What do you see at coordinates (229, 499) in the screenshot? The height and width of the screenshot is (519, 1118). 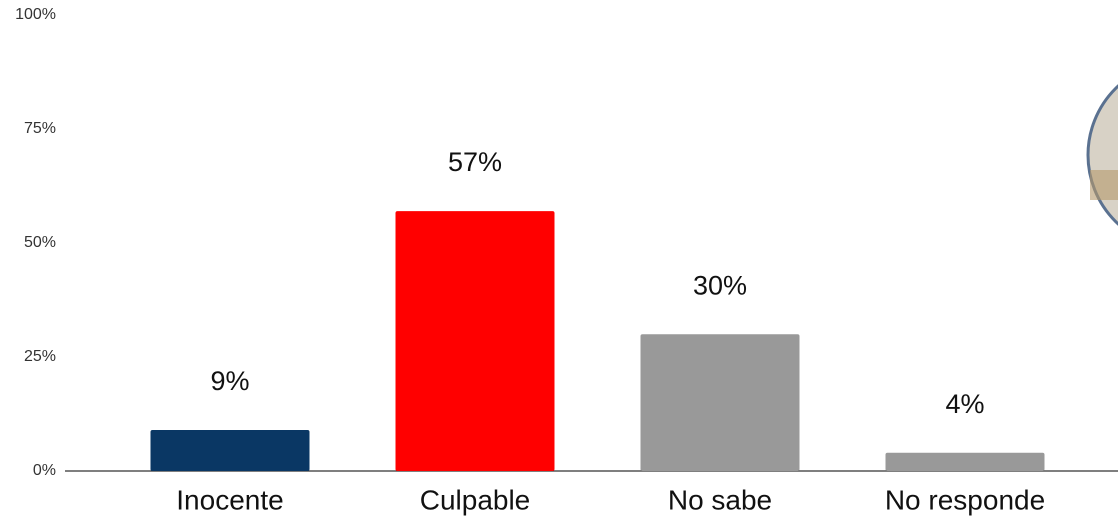 I see `x-tick-label: Inocente` at bounding box center [229, 499].